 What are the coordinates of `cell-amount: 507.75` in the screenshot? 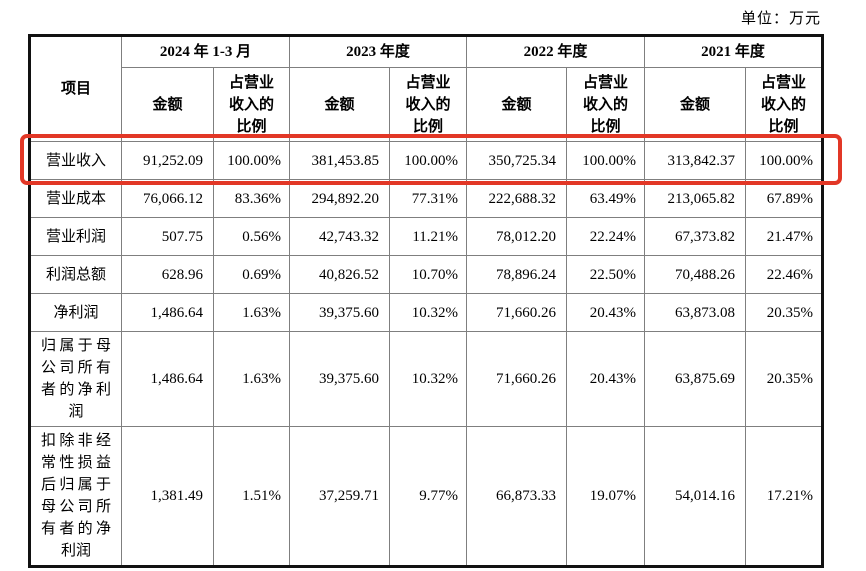 It's located at (167, 236).